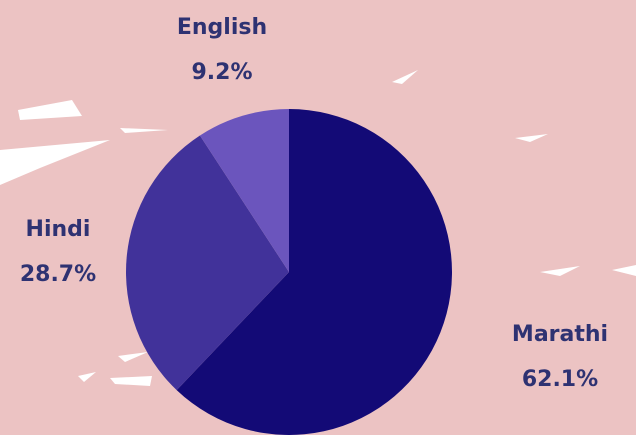 The height and width of the screenshot is (435, 636). Describe the element at coordinates (244, 190) in the screenshot. I see `pie-slice` at that location.